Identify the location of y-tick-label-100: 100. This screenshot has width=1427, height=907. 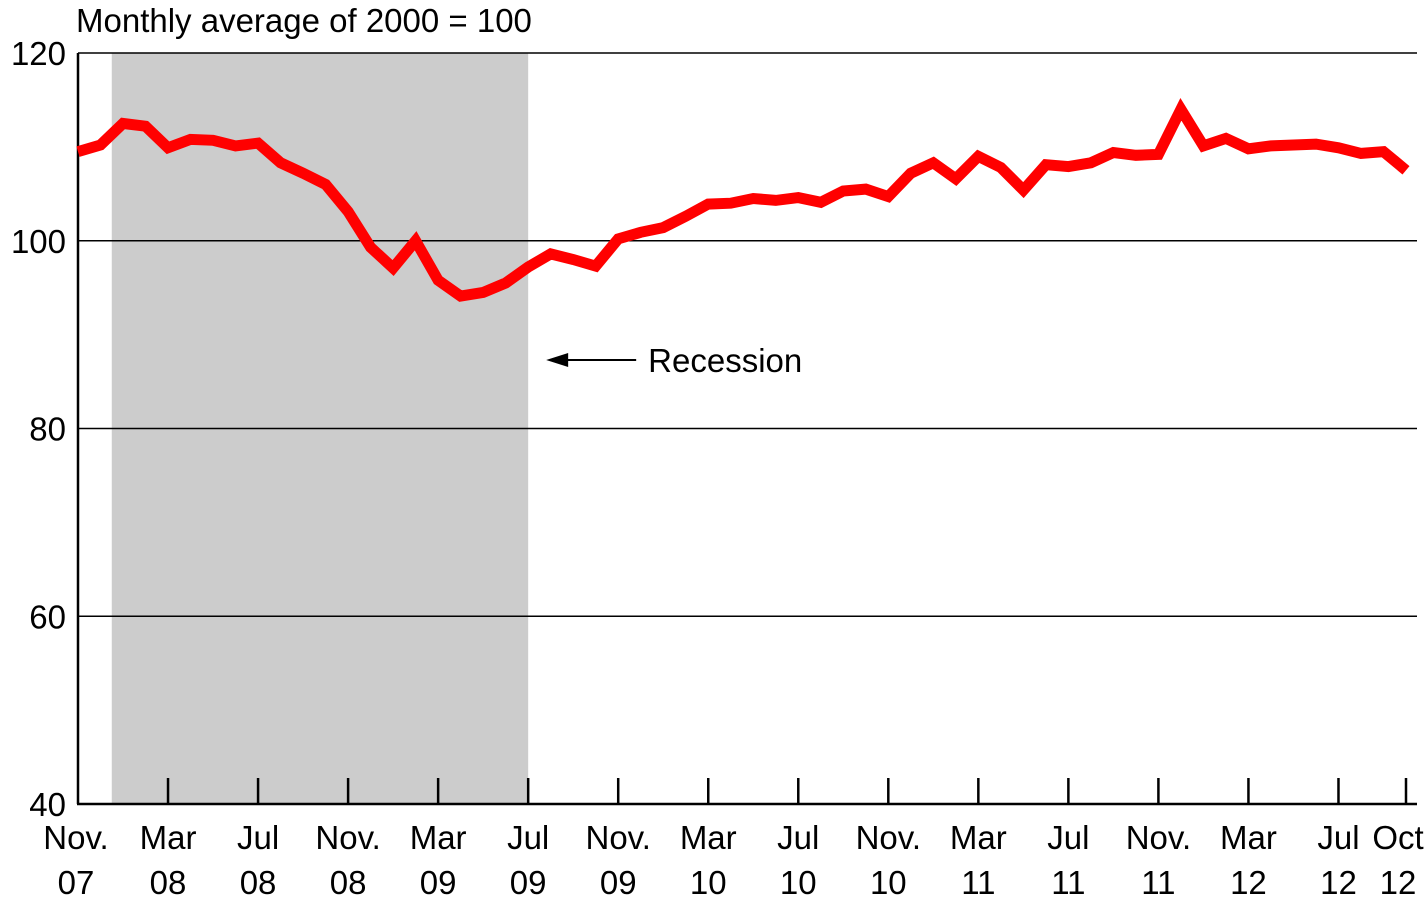
(38, 241).